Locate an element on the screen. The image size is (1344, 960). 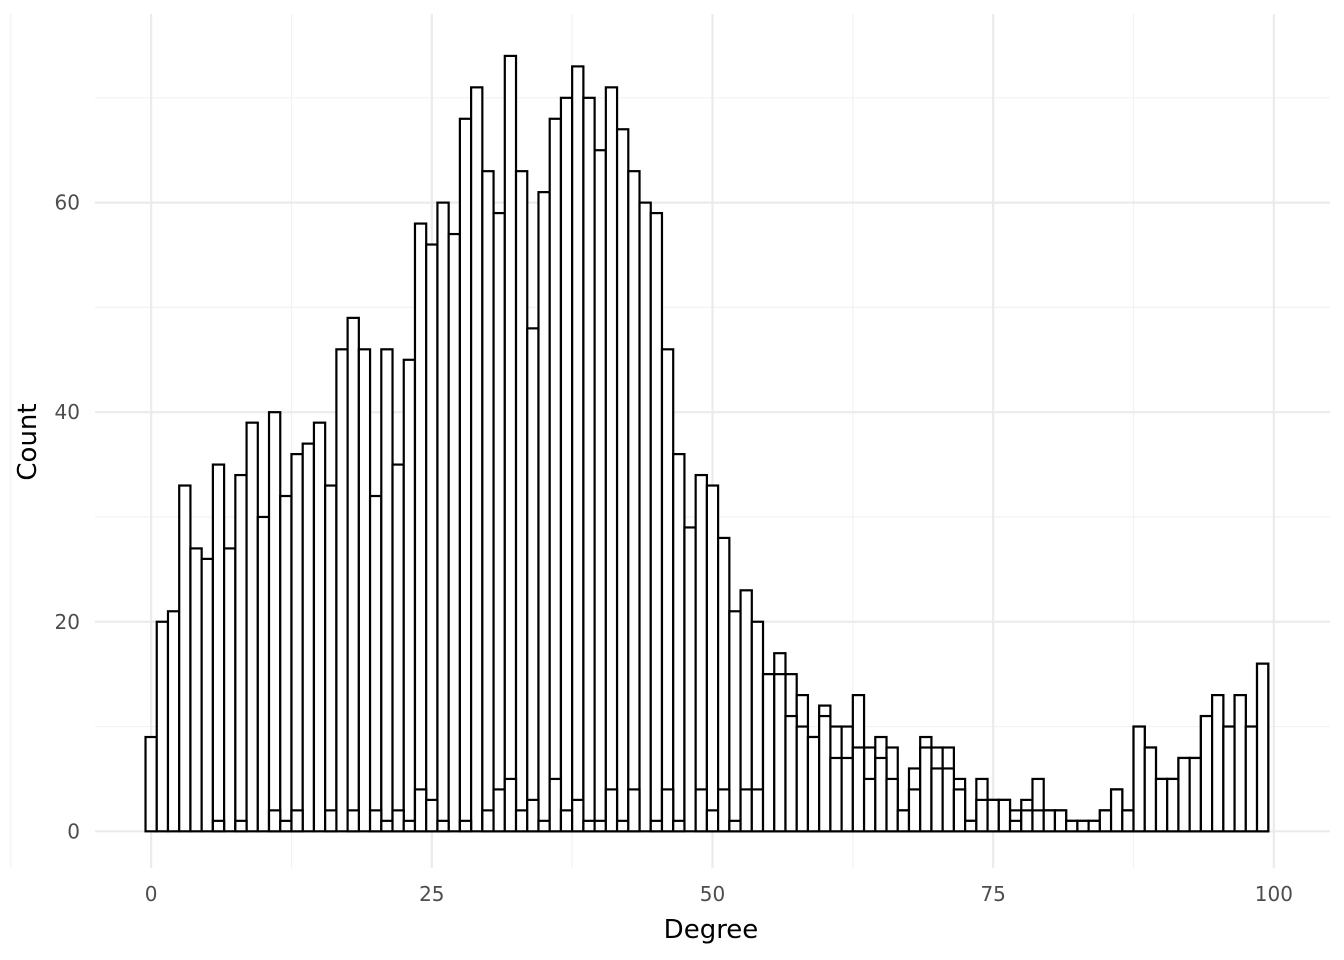
y-tick-label: 60 is located at coordinates (67, 203).